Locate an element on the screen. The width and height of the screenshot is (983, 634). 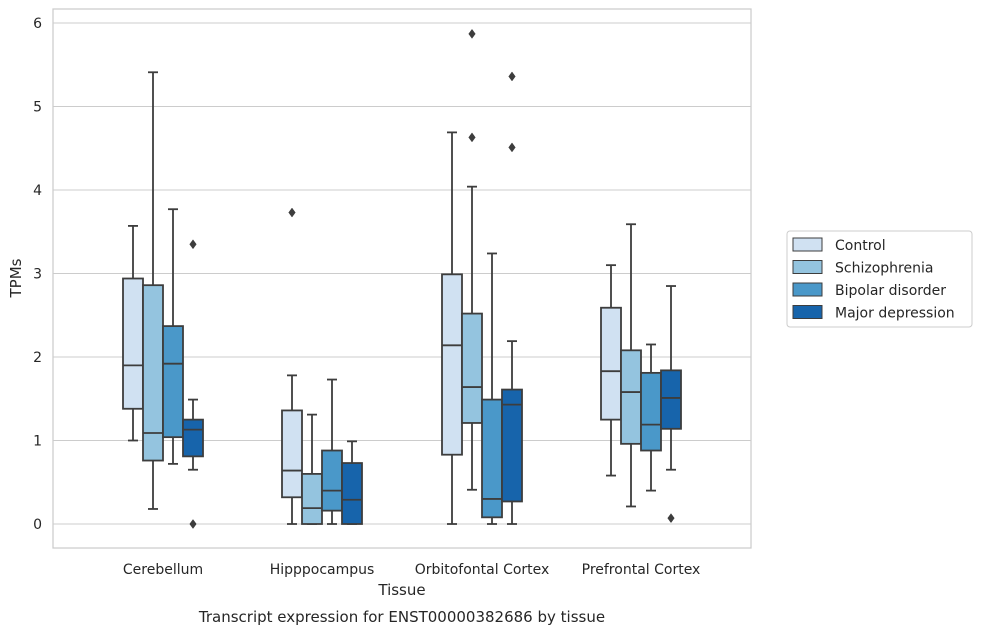
y-tick-label: 4 is located at coordinates (37, 191).